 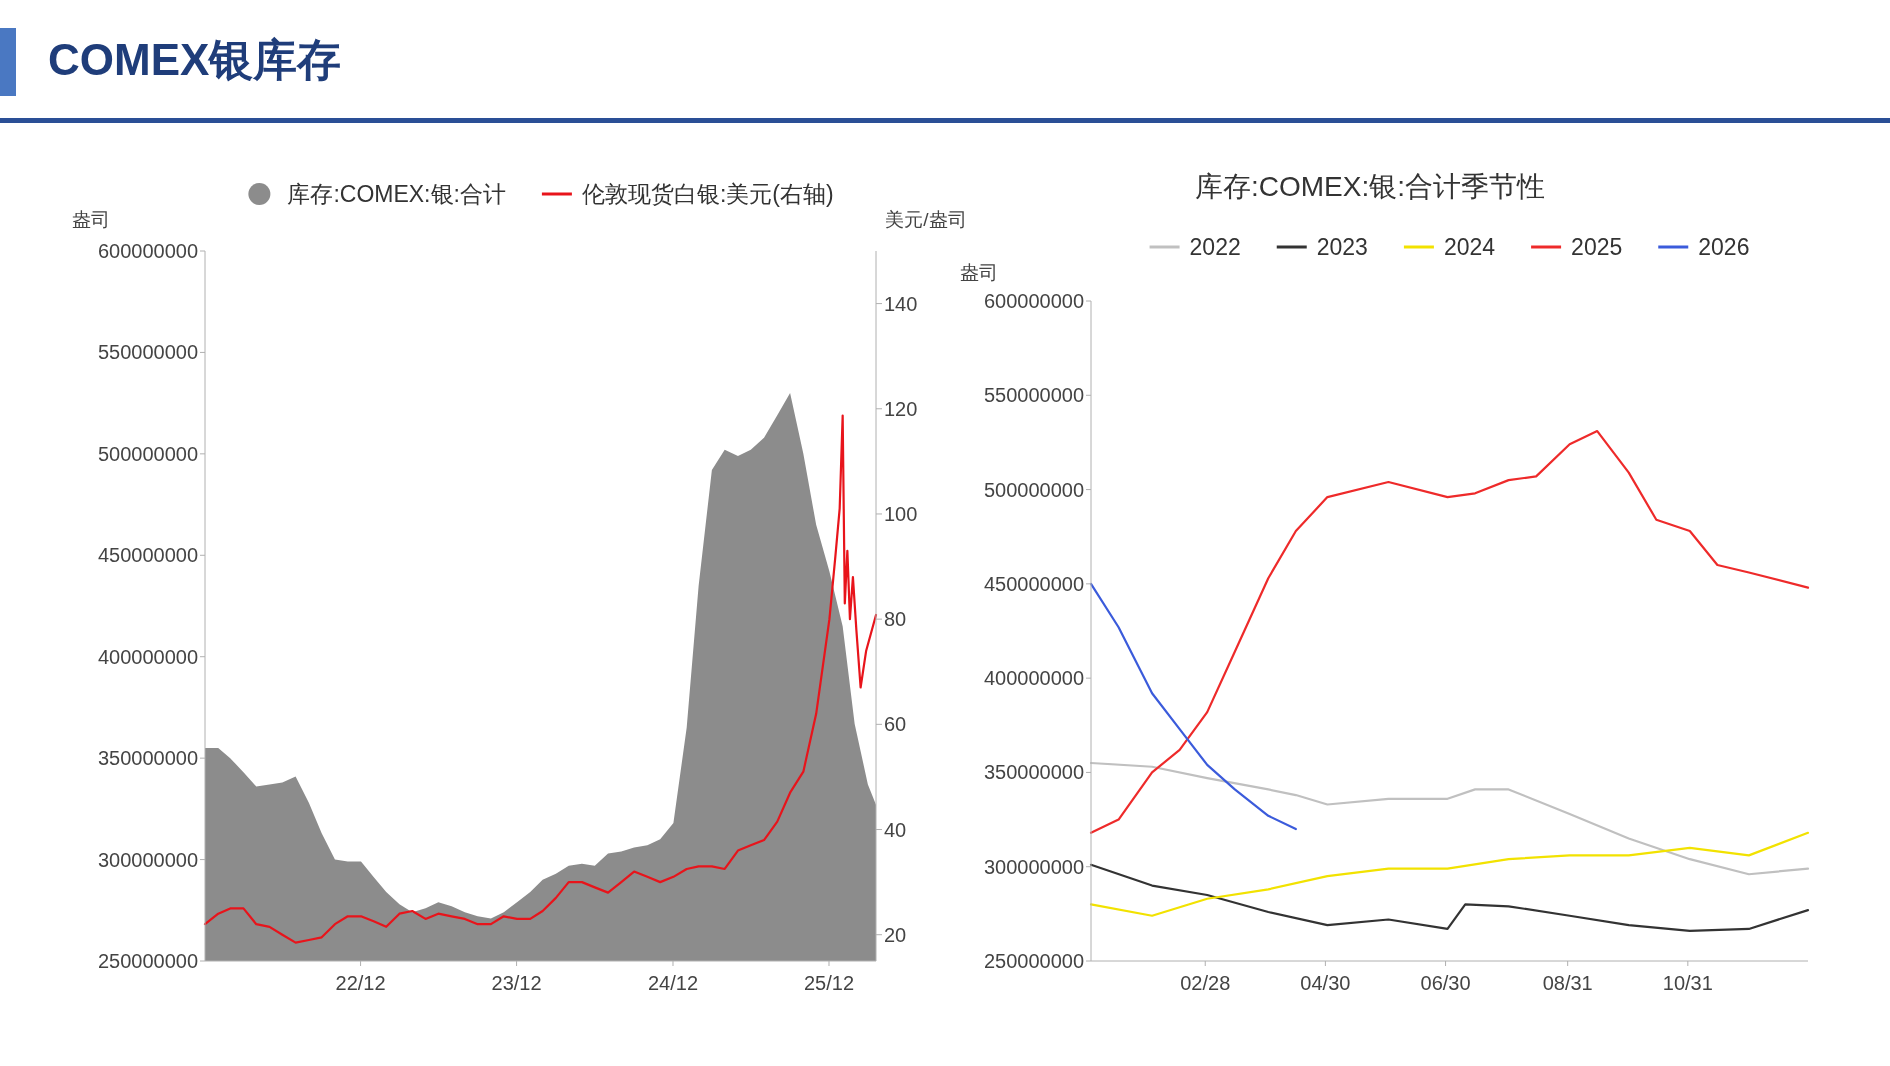 What do you see at coordinates (1597, 247) in the screenshot?
I see `legend-label: 2025` at bounding box center [1597, 247].